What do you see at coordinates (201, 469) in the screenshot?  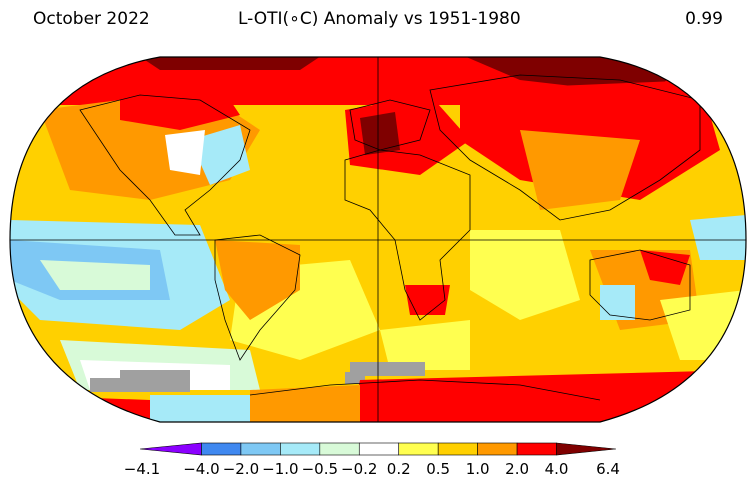 I see `colorbar-tick-label: −4.0` at bounding box center [201, 469].